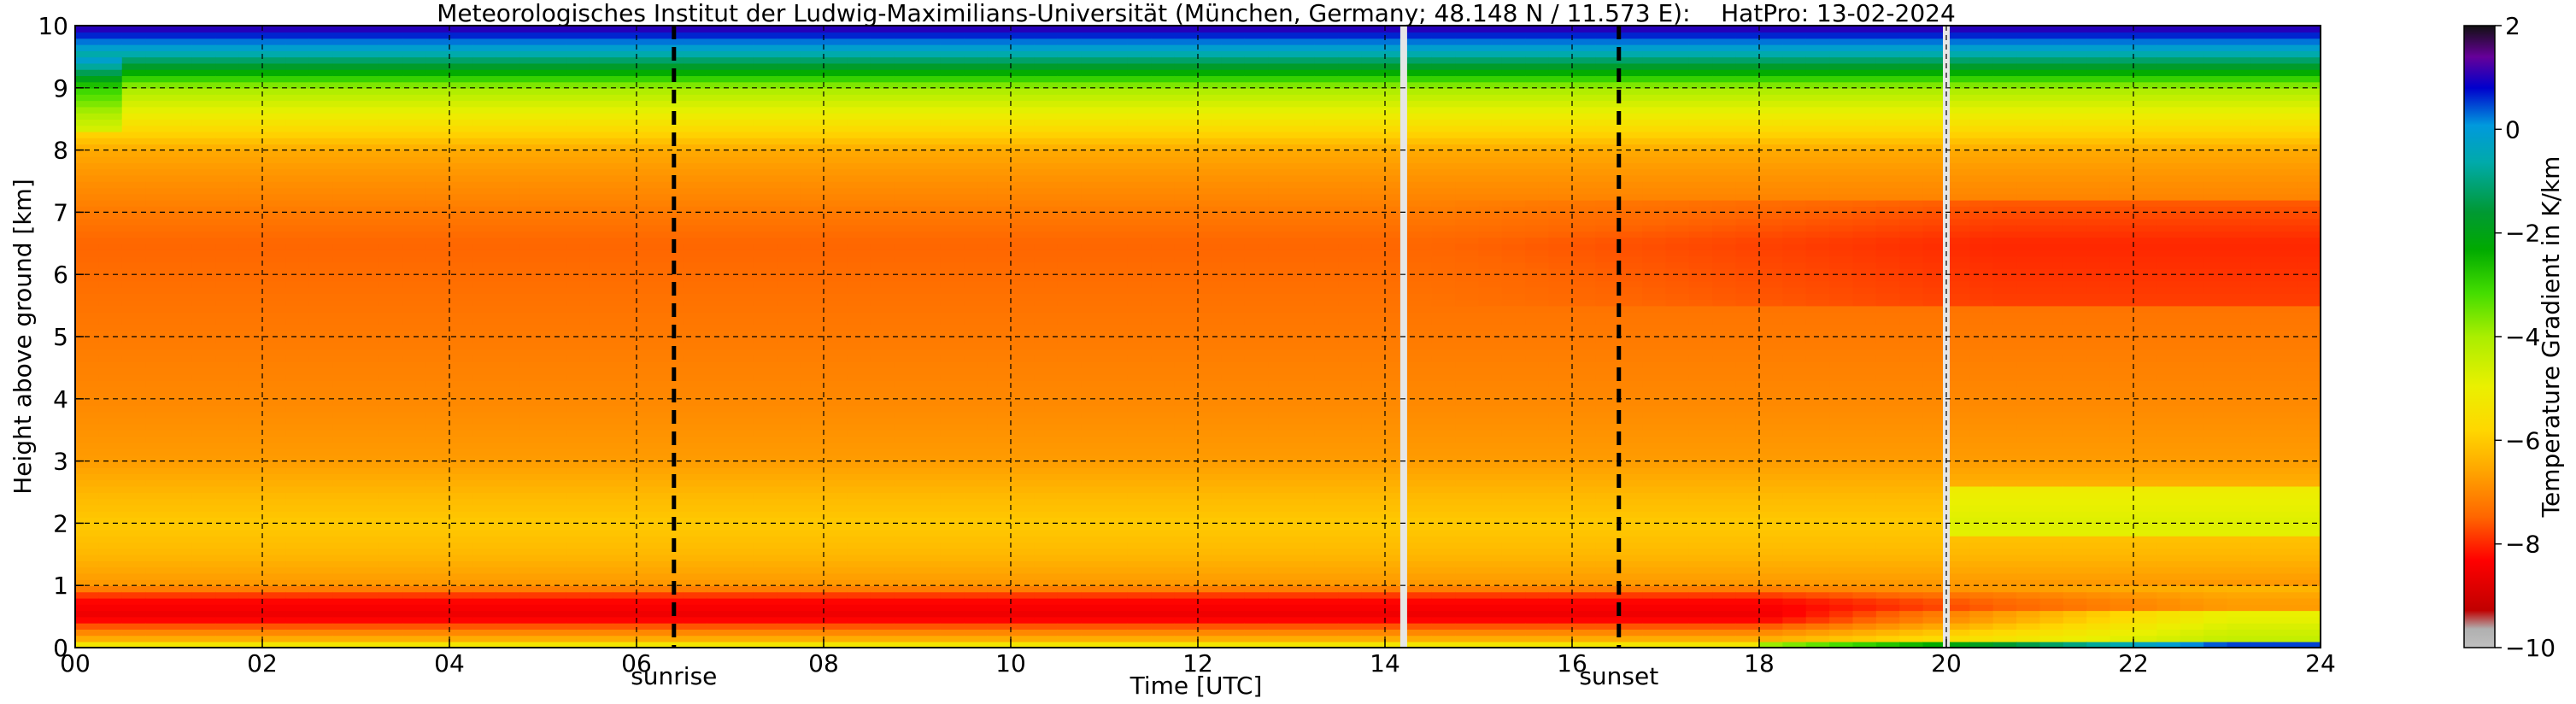 Image resolution: width=2576 pixels, height=704 pixels. What do you see at coordinates (2530, 648) in the screenshot?
I see `colorbar-tick-label: −10` at bounding box center [2530, 648].